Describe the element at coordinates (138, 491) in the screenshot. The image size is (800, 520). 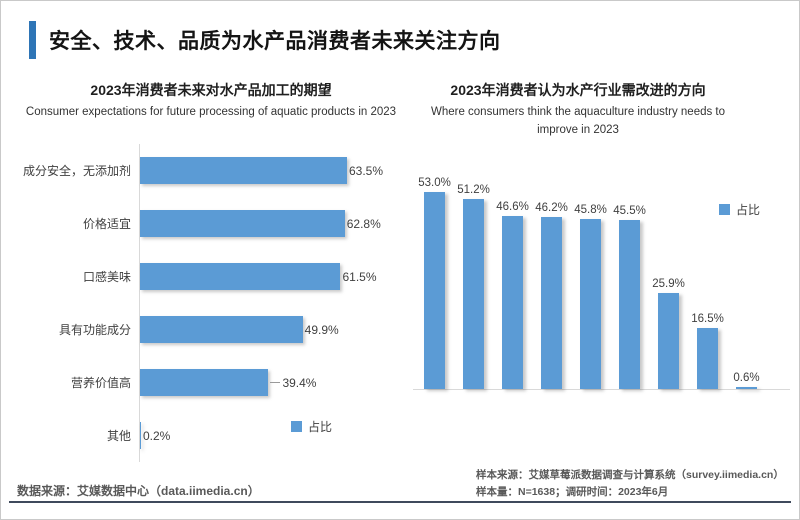
I see `data-source-note: 数据来源：艾媒数据中心（data.iimedia.cn）` at that location.